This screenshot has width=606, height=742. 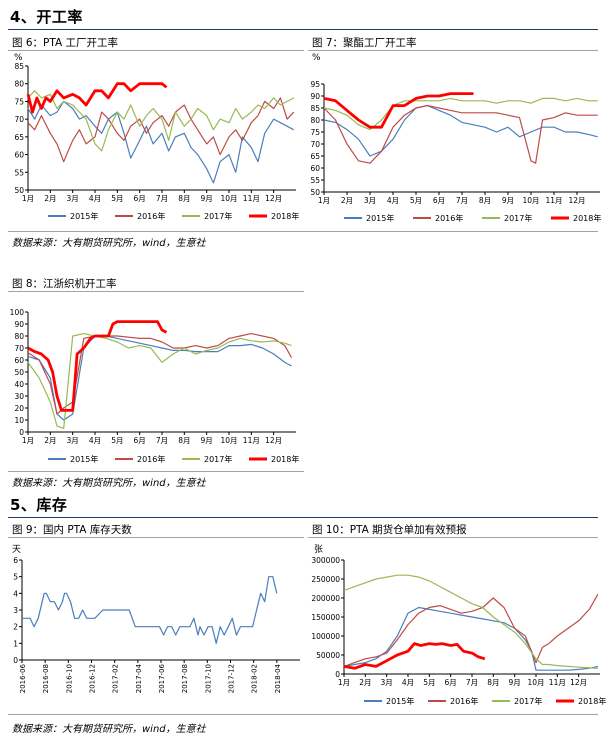 I want to click on fig9-x-tick-label: 2018-02, so click(x=255, y=678).